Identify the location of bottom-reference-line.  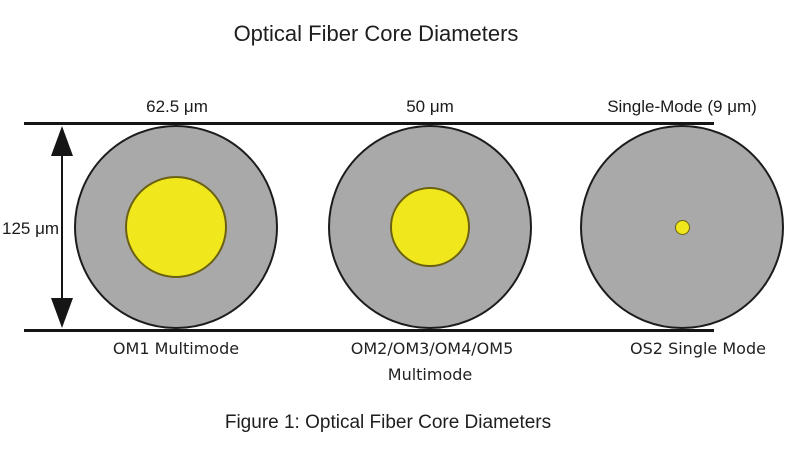
(369, 330).